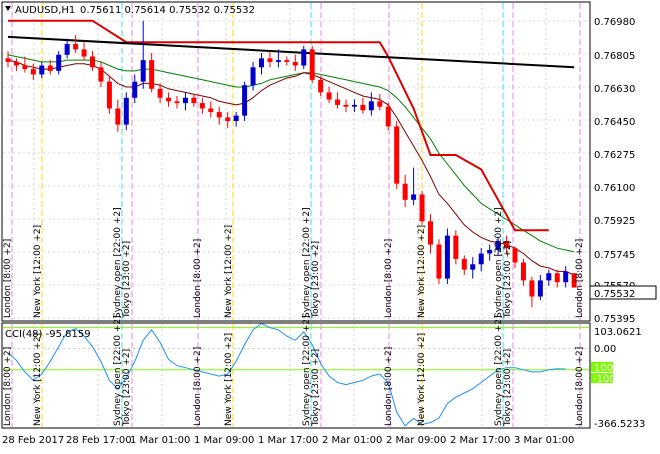 The width and height of the screenshot is (660, 454). I want to click on price-tick: 0.75925, so click(614, 221).